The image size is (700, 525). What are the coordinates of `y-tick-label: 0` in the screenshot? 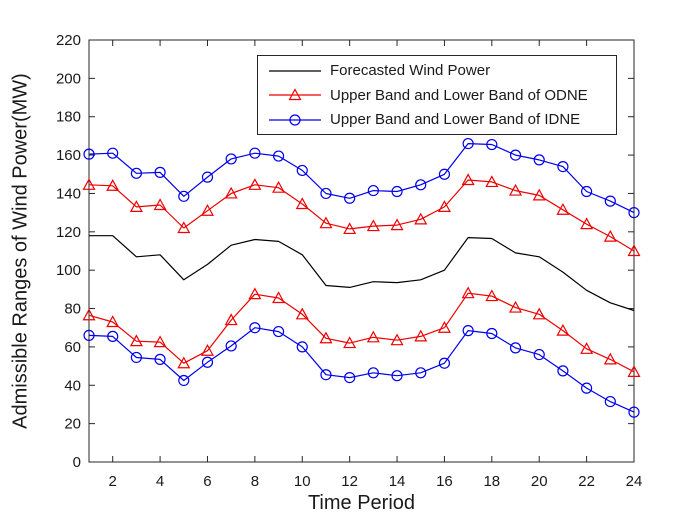 It's located at (77, 462).